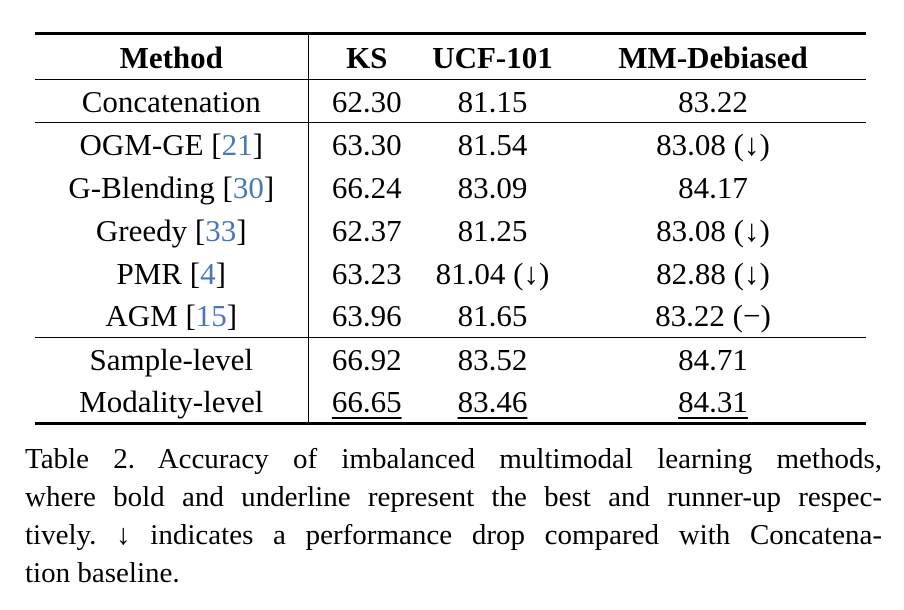 The width and height of the screenshot is (904, 610). I want to click on method-cell: OGM-GE [21], so click(172, 144).